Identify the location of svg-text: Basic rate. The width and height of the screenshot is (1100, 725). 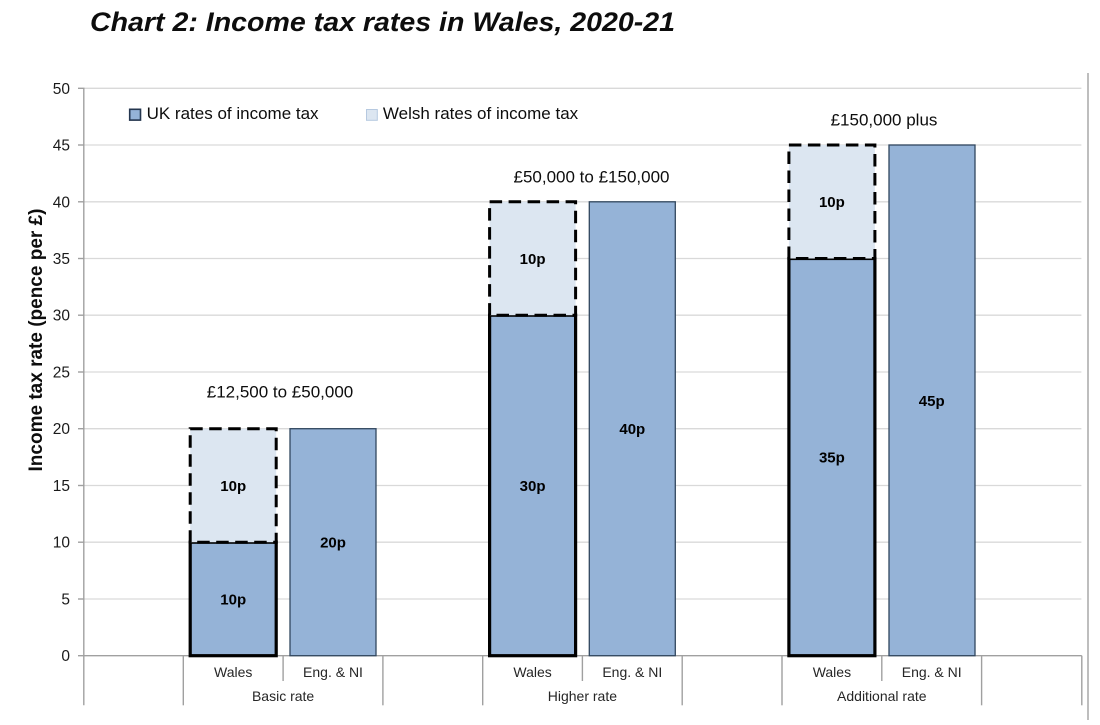
(283, 696).